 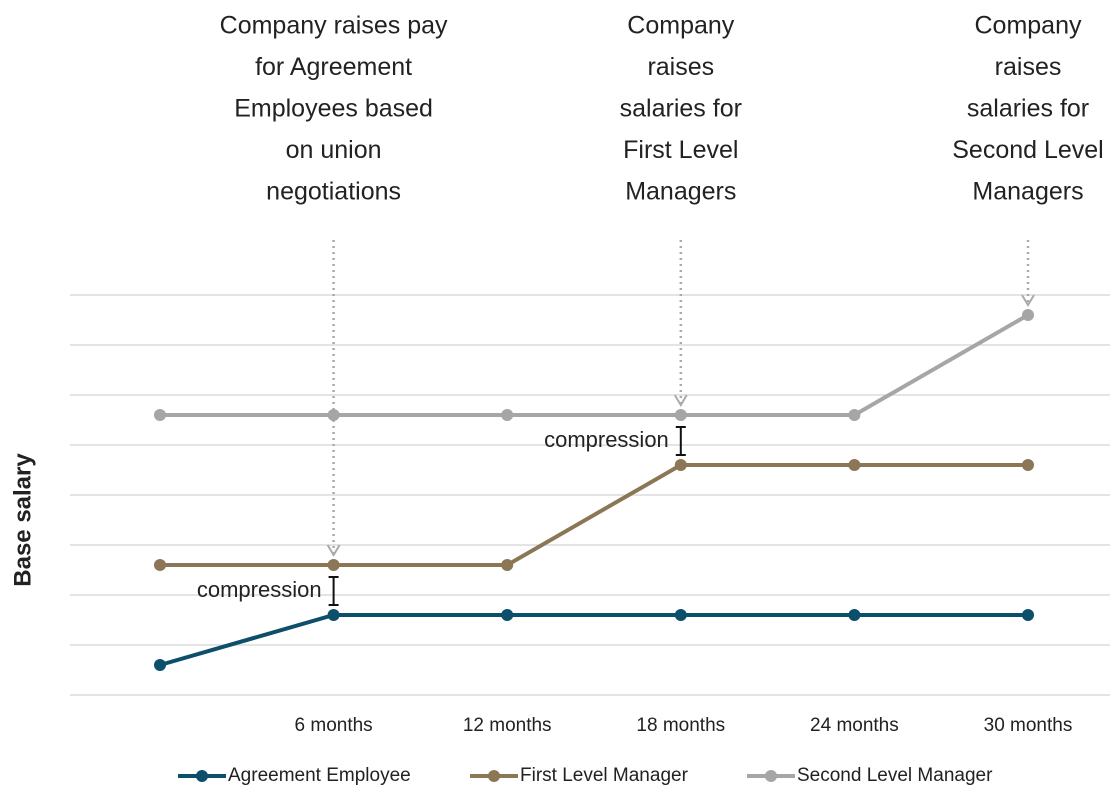 I want to click on annotation-text: Company raises pay, so click(x=334, y=26).